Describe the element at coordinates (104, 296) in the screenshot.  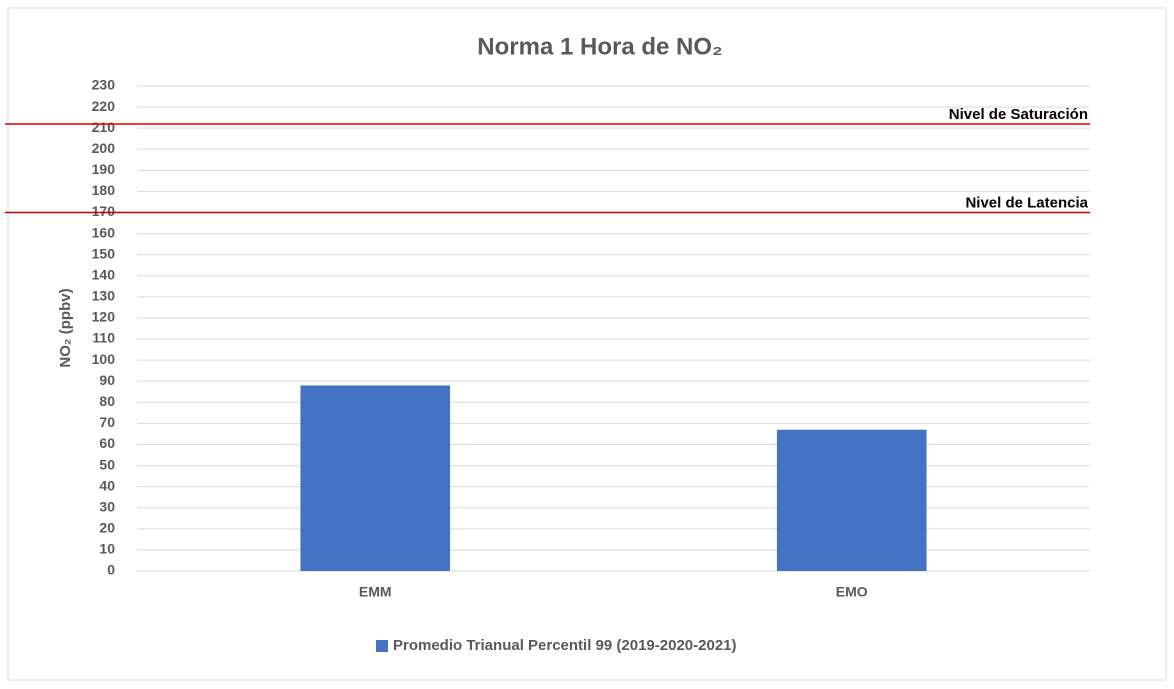
I see `y-tick-label: 130` at that location.